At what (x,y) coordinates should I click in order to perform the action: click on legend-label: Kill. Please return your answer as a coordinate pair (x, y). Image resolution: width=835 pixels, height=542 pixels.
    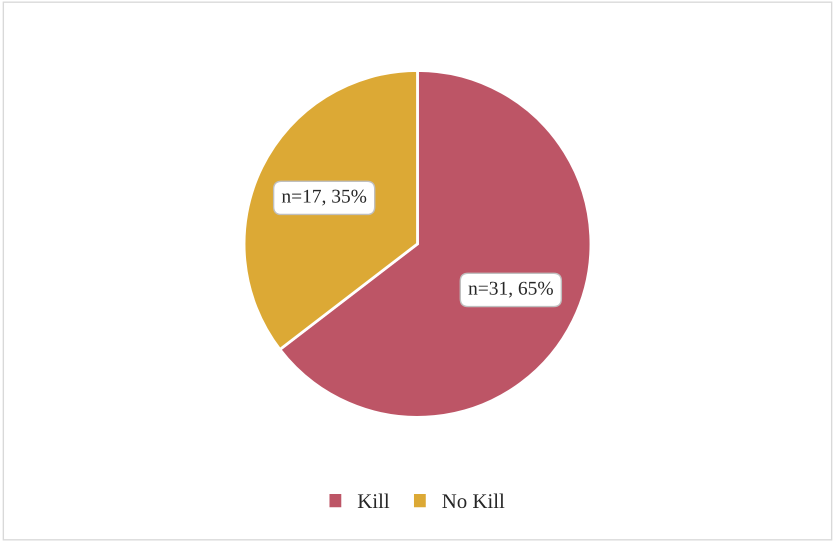
    Looking at the image, I should click on (374, 501).